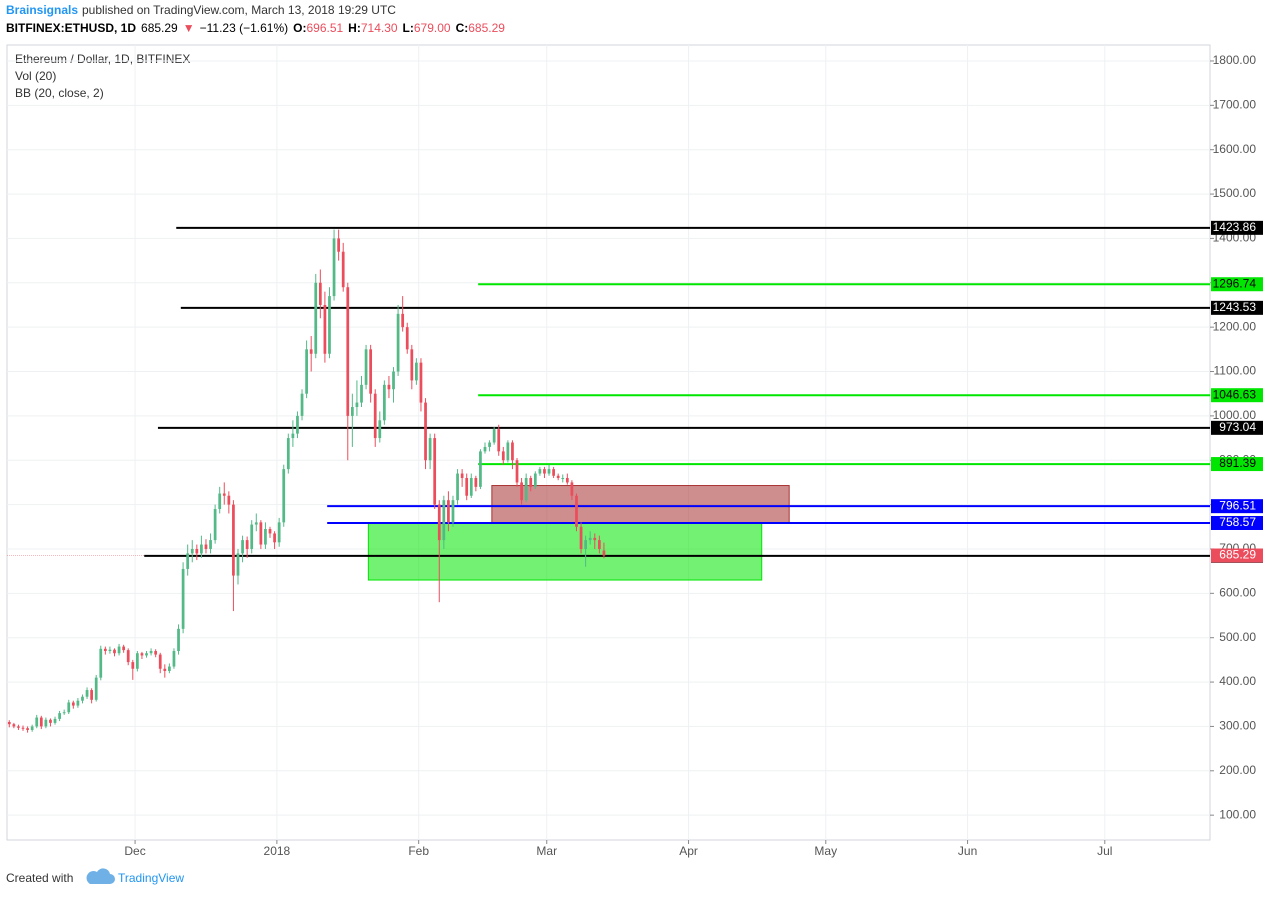 The height and width of the screenshot is (901, 1268). What do you see at coordinates (1235, 60) in the screenshot?
I see `y-tick-label: 1800.00` at bounding box center [1235, 60].